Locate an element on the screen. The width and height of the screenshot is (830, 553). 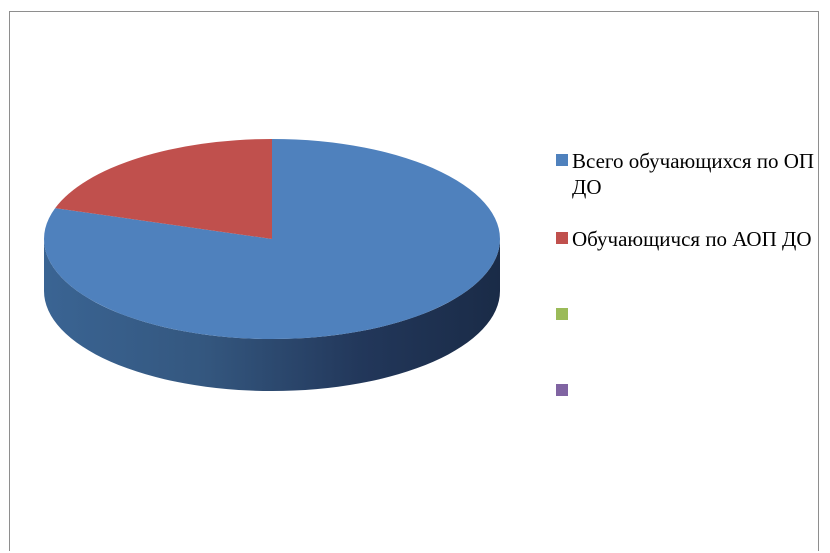
legend-label-aop: Обучающичся по АОП ДО is located at coordinates (692, 239).